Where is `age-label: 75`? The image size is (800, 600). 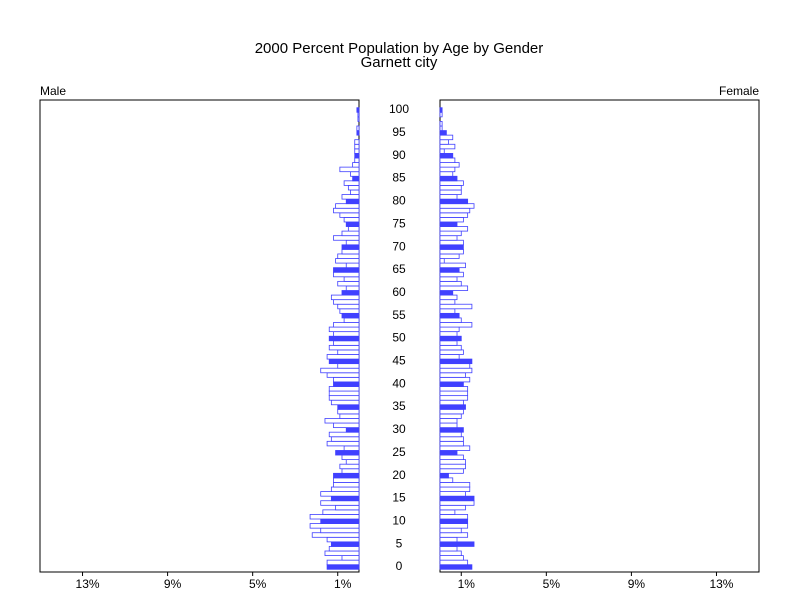
age-label: 75 is located at coordinates (399, 223).